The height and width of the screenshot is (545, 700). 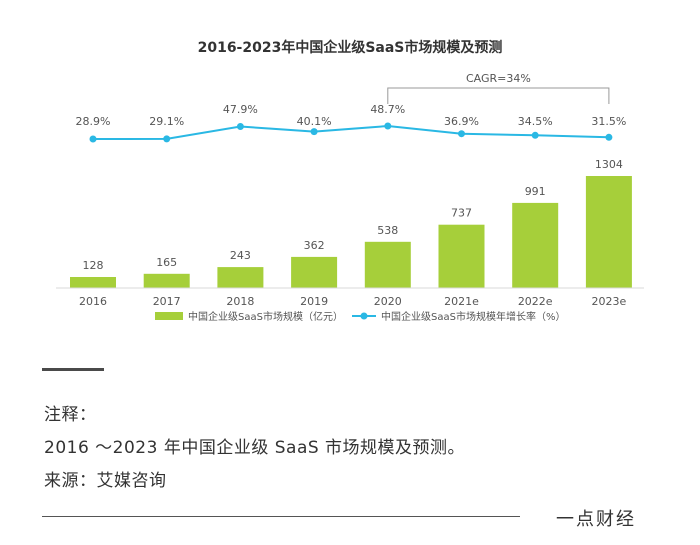 I want to click on line-label-2016: 28.9%, so click(x=93, y=121).